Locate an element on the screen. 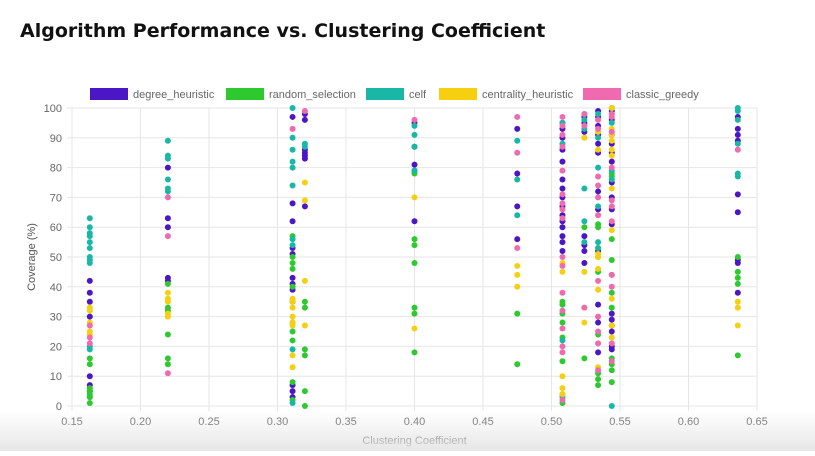 The image size is (815, 456). legend-label-random-selection: random_selection is located at coordinates (312, 95).